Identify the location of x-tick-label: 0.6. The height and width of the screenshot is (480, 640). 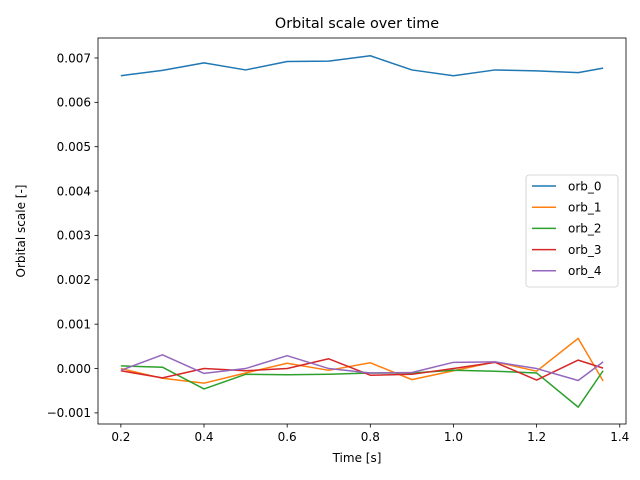
(287, 437).